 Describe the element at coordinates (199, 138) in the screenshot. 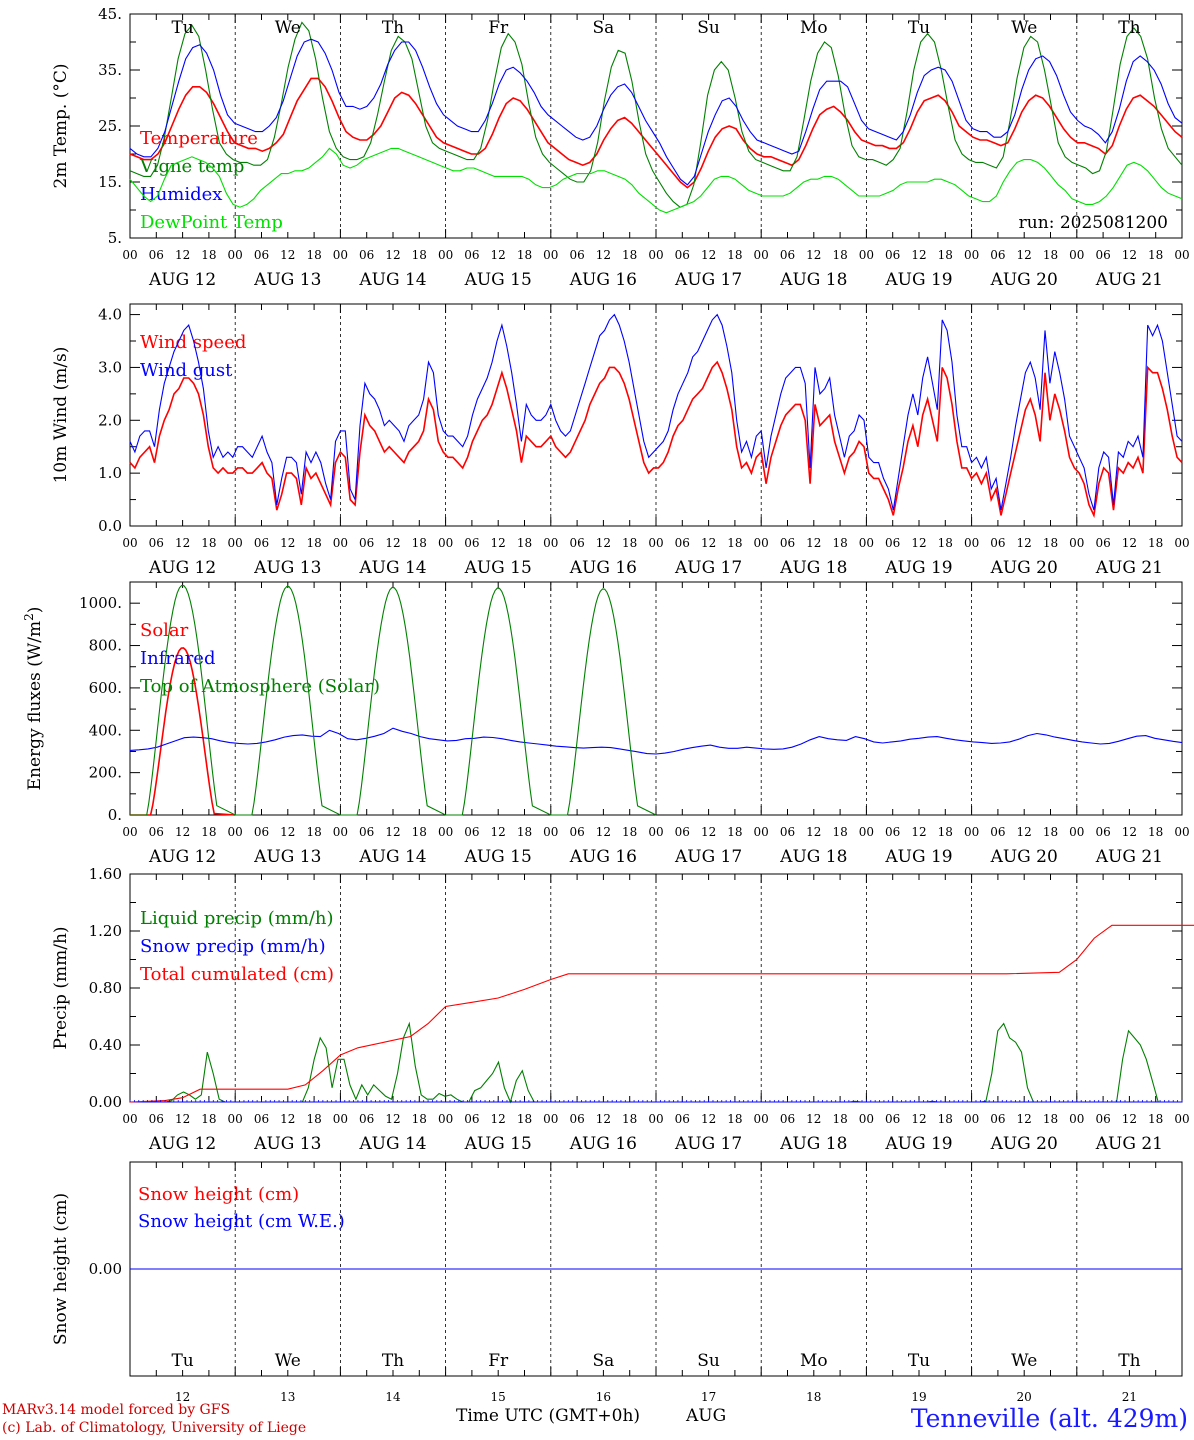

I see `legend-temperature: Temperature` at that location.